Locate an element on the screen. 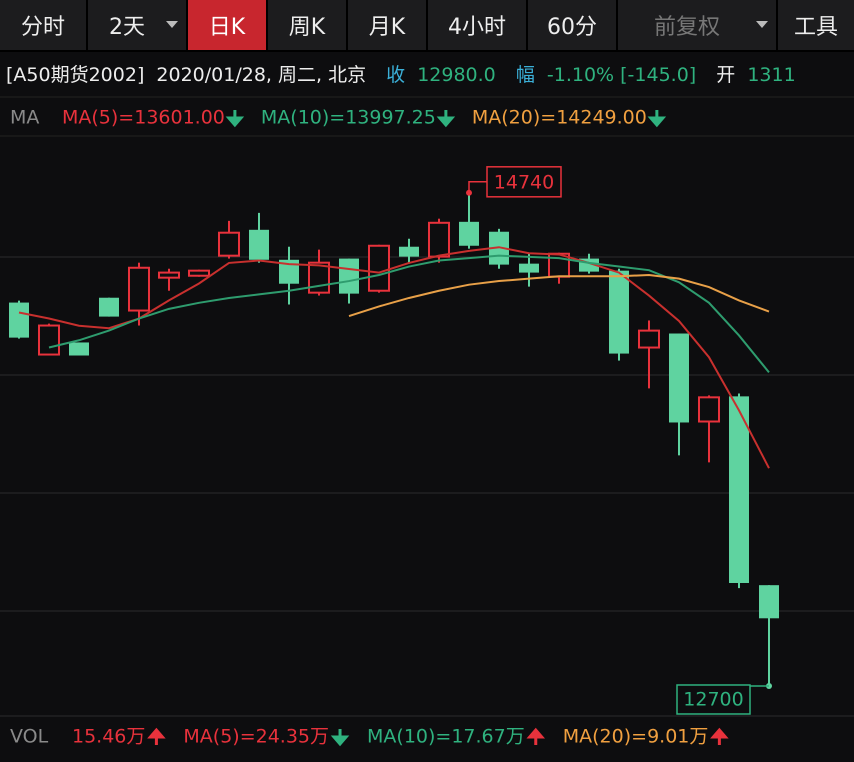 This screenshot has width=854, height=762. volume-title: VOL is located at coordinates (29, 737).